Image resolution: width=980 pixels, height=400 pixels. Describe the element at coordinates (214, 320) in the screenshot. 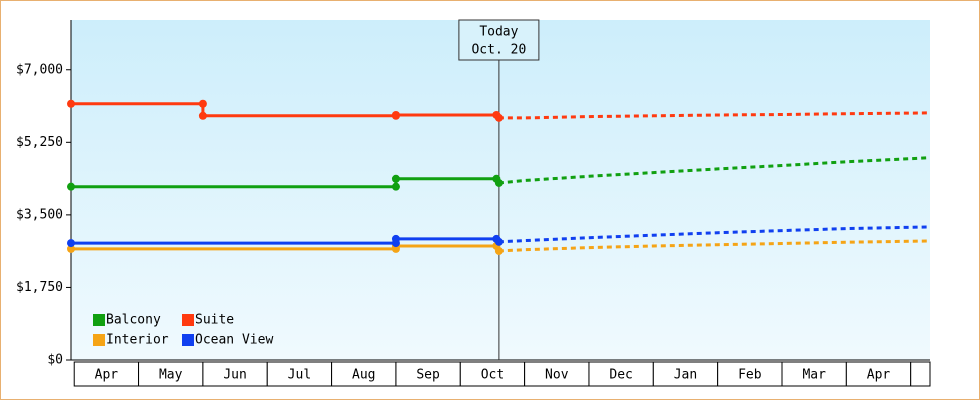

I see `legend-label: Suite` at that location.